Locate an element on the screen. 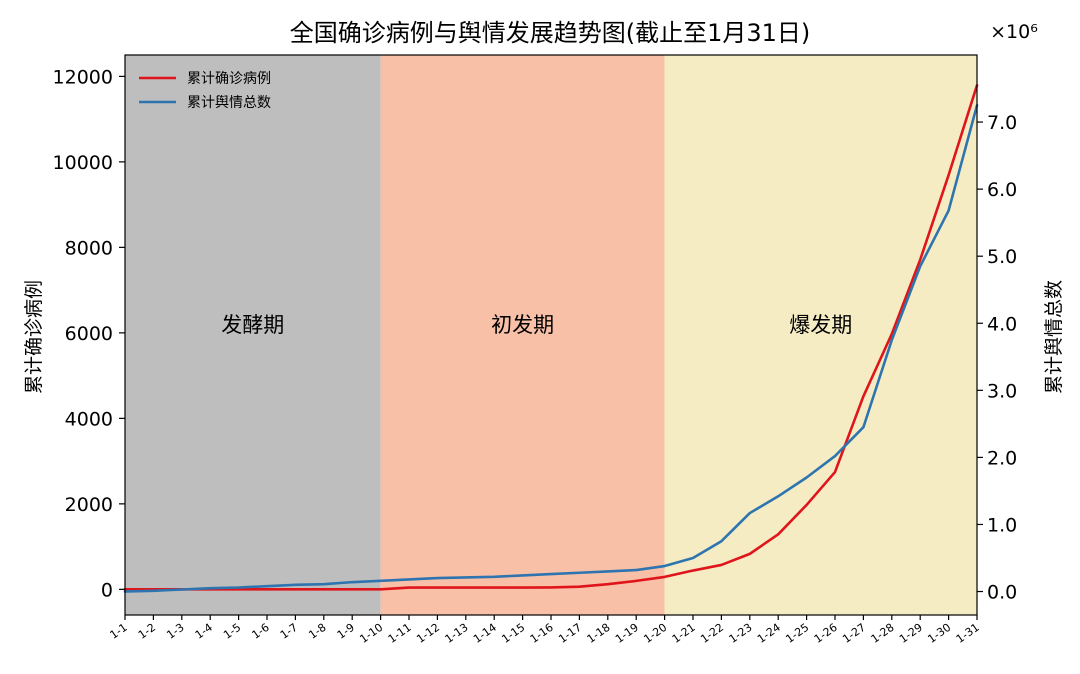  x-tick-label: 1-28 is located at coordinates (883, 633).